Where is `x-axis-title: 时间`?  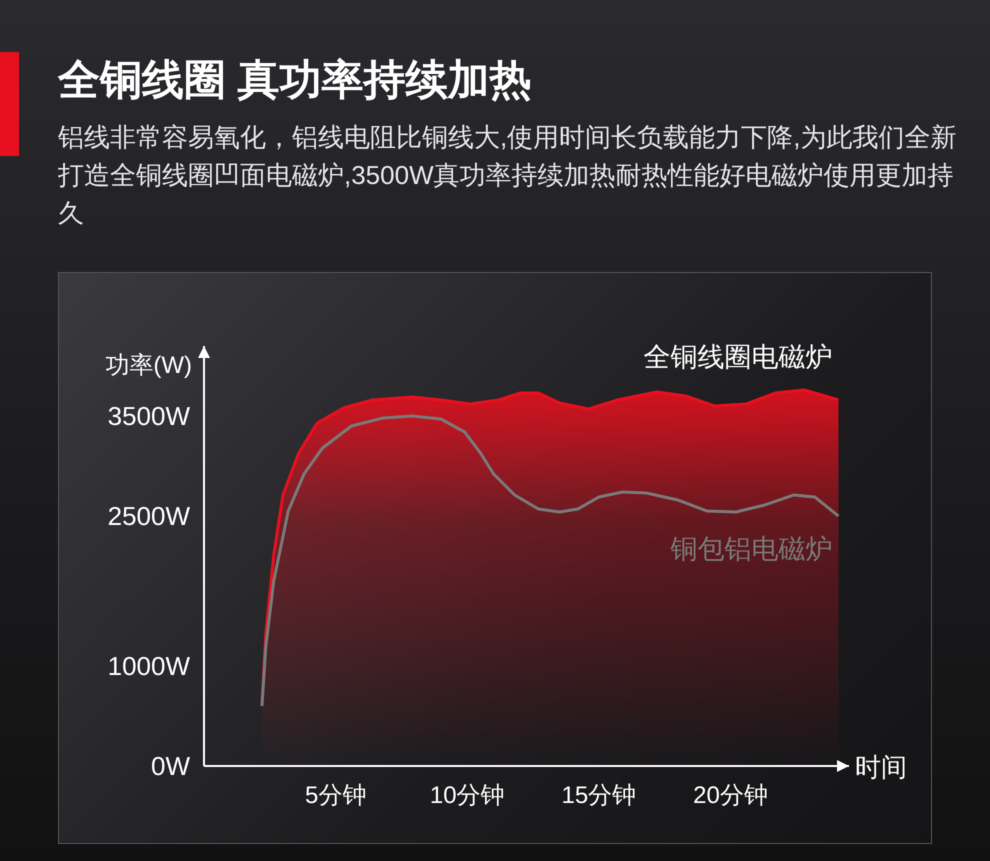 x-axis-title: 时间 is located at coordinates (881, 767).